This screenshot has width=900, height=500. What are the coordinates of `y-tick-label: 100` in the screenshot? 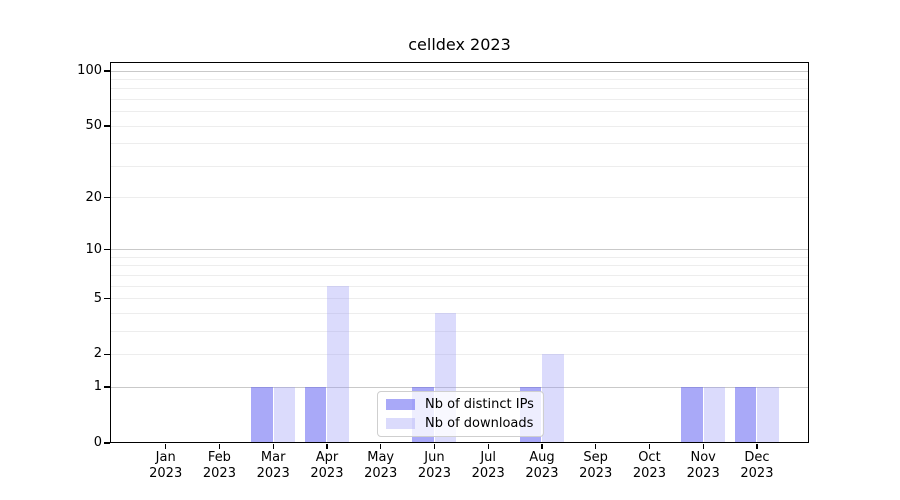 It's located at (89, 70).